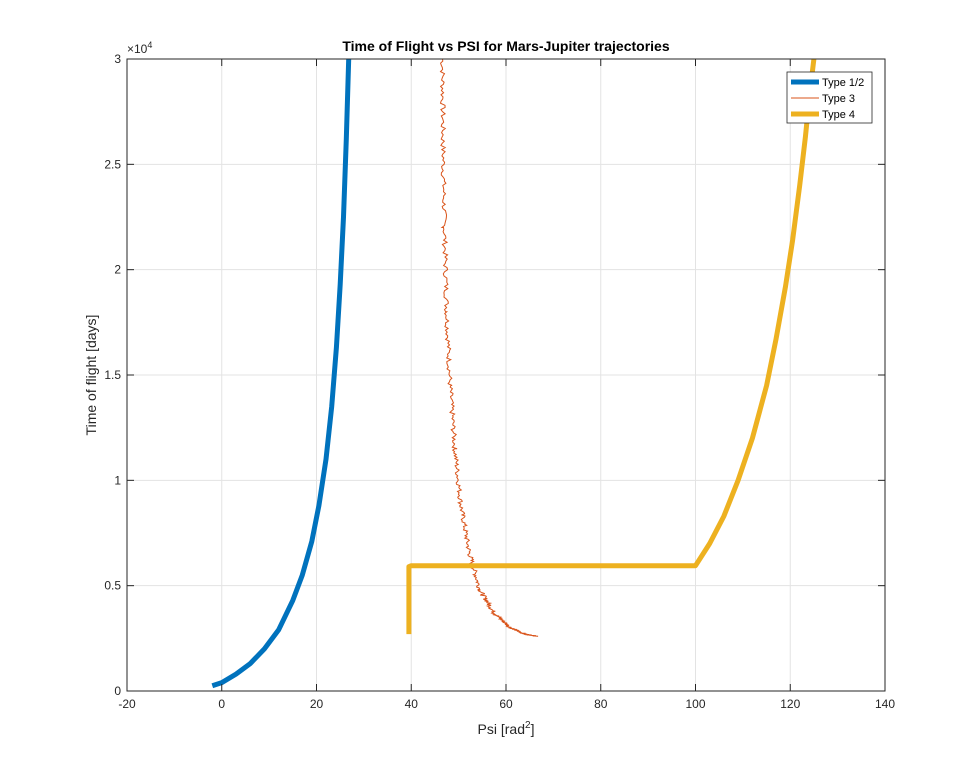 The width and height of the screenshot is (979, 775). I want to click on y-tick-label: 2, so click(117, 270).